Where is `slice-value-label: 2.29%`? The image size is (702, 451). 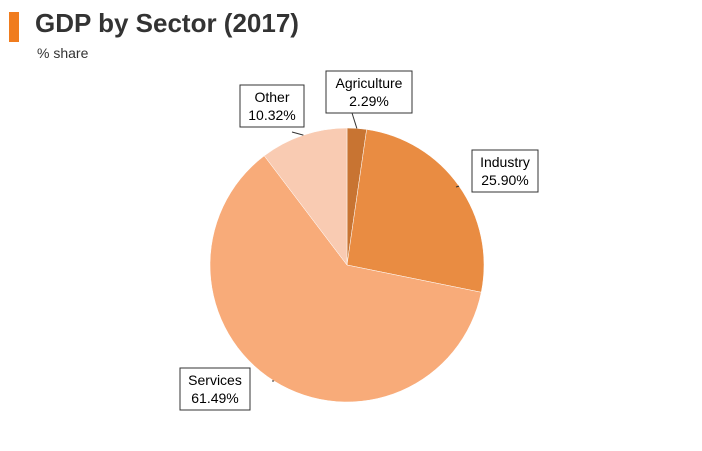
slice-value-label: 2.29% is located at coordinates (369, 101).